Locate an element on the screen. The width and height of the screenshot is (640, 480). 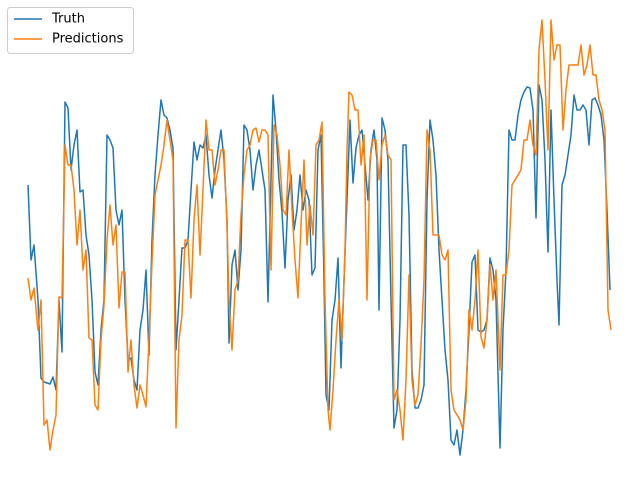
legend-label: Truth is located at coordinates (68, 19).